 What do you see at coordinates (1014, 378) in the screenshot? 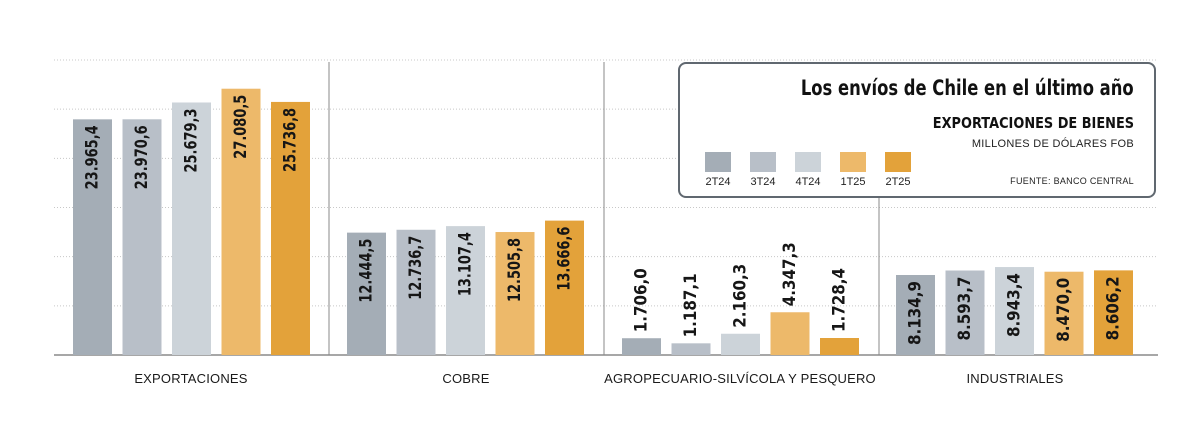
I see `category-label: INDUSTRIALES` at bounding box center [1014, 378].